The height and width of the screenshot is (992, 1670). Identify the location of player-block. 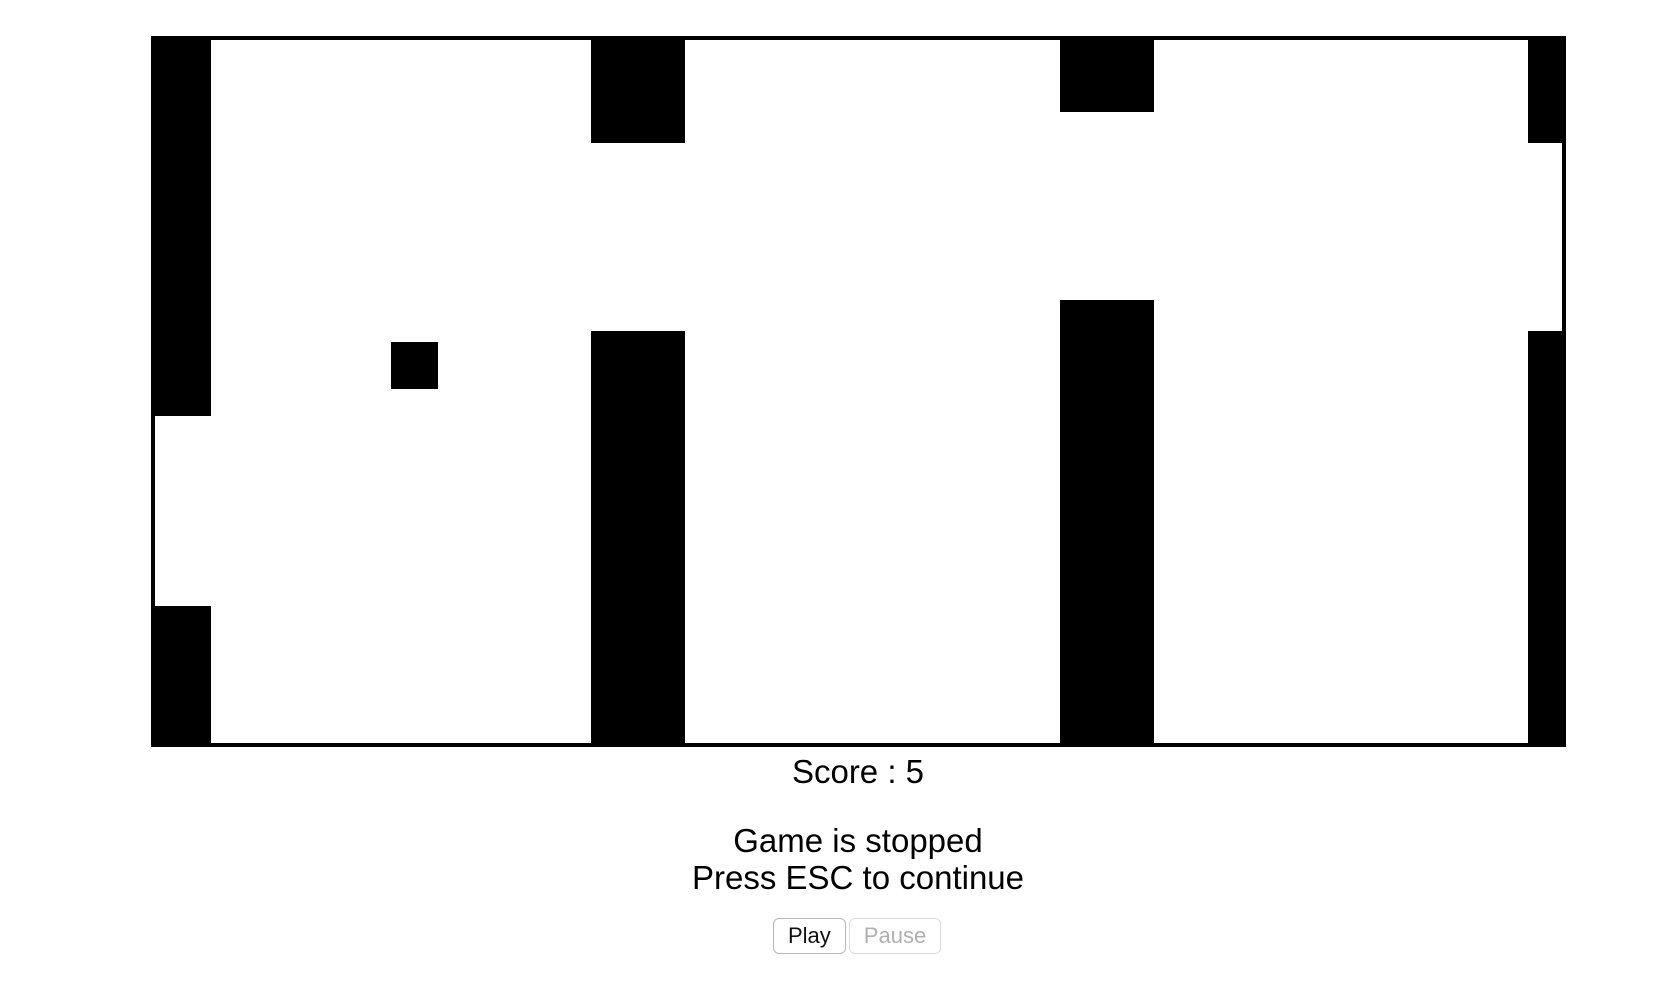
(414, 365).